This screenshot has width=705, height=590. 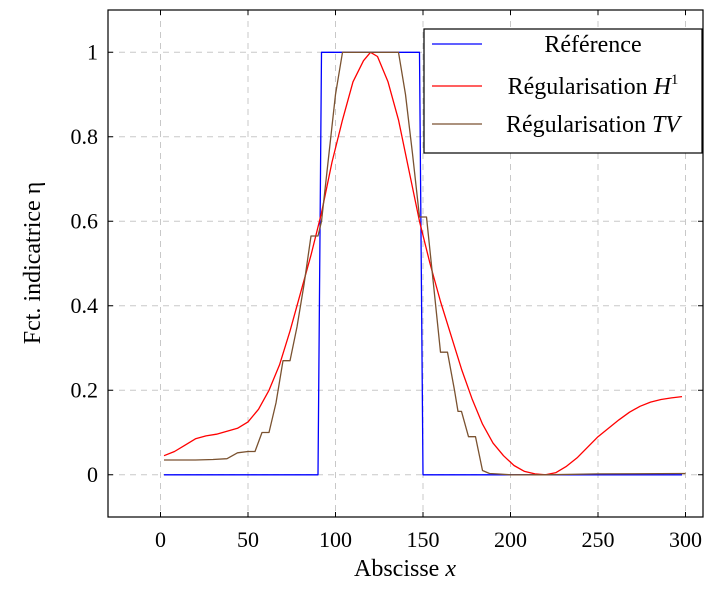 I want to click on x-axis-label: Abscisse x, so click(x=405, y=569).